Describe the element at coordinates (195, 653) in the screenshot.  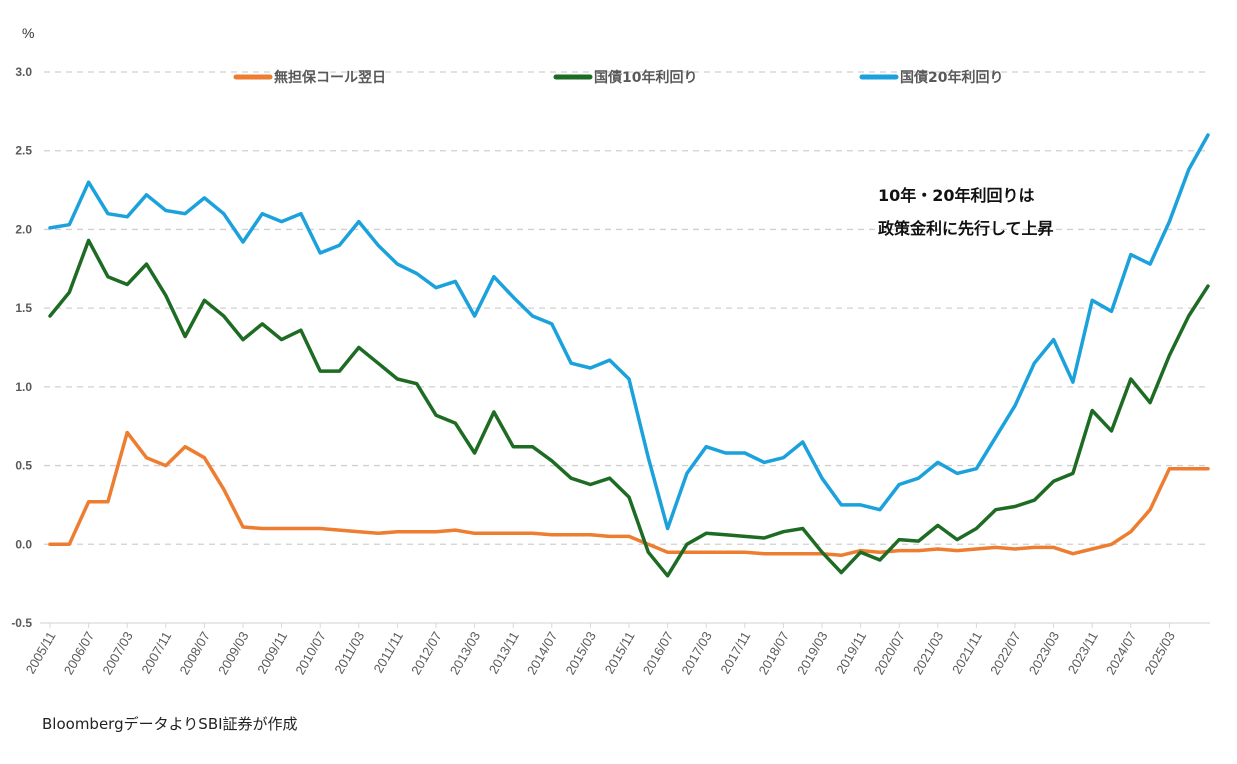
I see `x-tick-label: 2008/07` at that location.